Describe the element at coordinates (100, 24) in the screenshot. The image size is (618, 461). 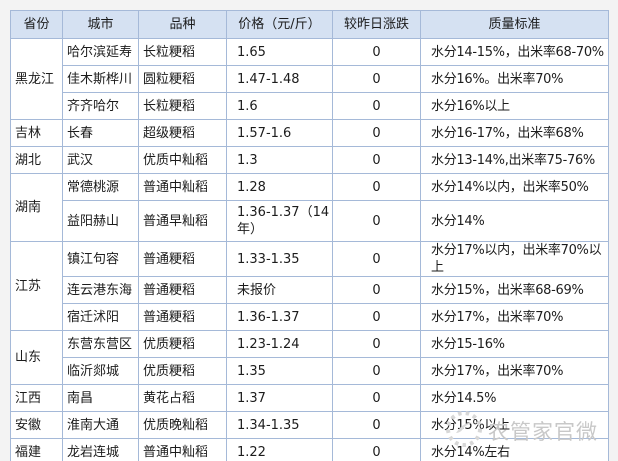
I see `column-header-city: 城市` at that location.